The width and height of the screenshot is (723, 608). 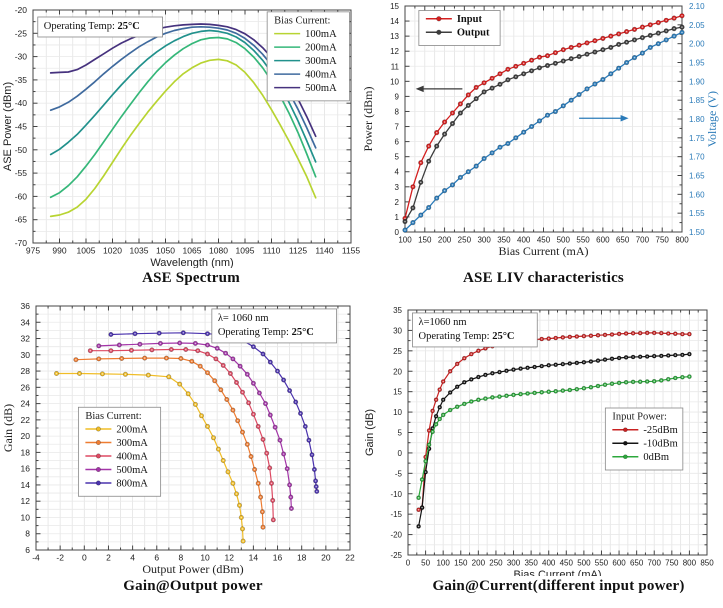 I want to click on svg-text: 990, so click(x=59, y=251).